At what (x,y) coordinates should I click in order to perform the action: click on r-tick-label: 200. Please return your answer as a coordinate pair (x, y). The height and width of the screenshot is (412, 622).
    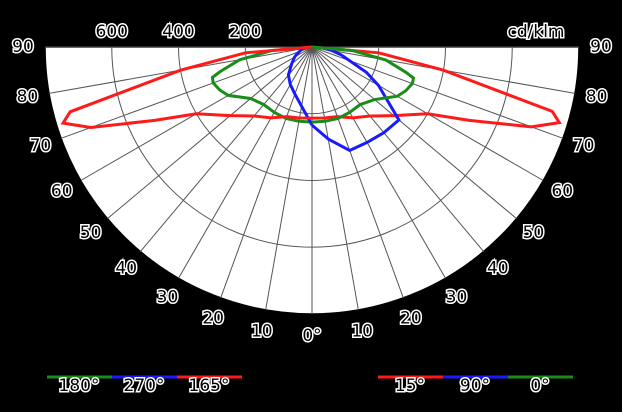
    Looking at the image, I should click on (245, 32).